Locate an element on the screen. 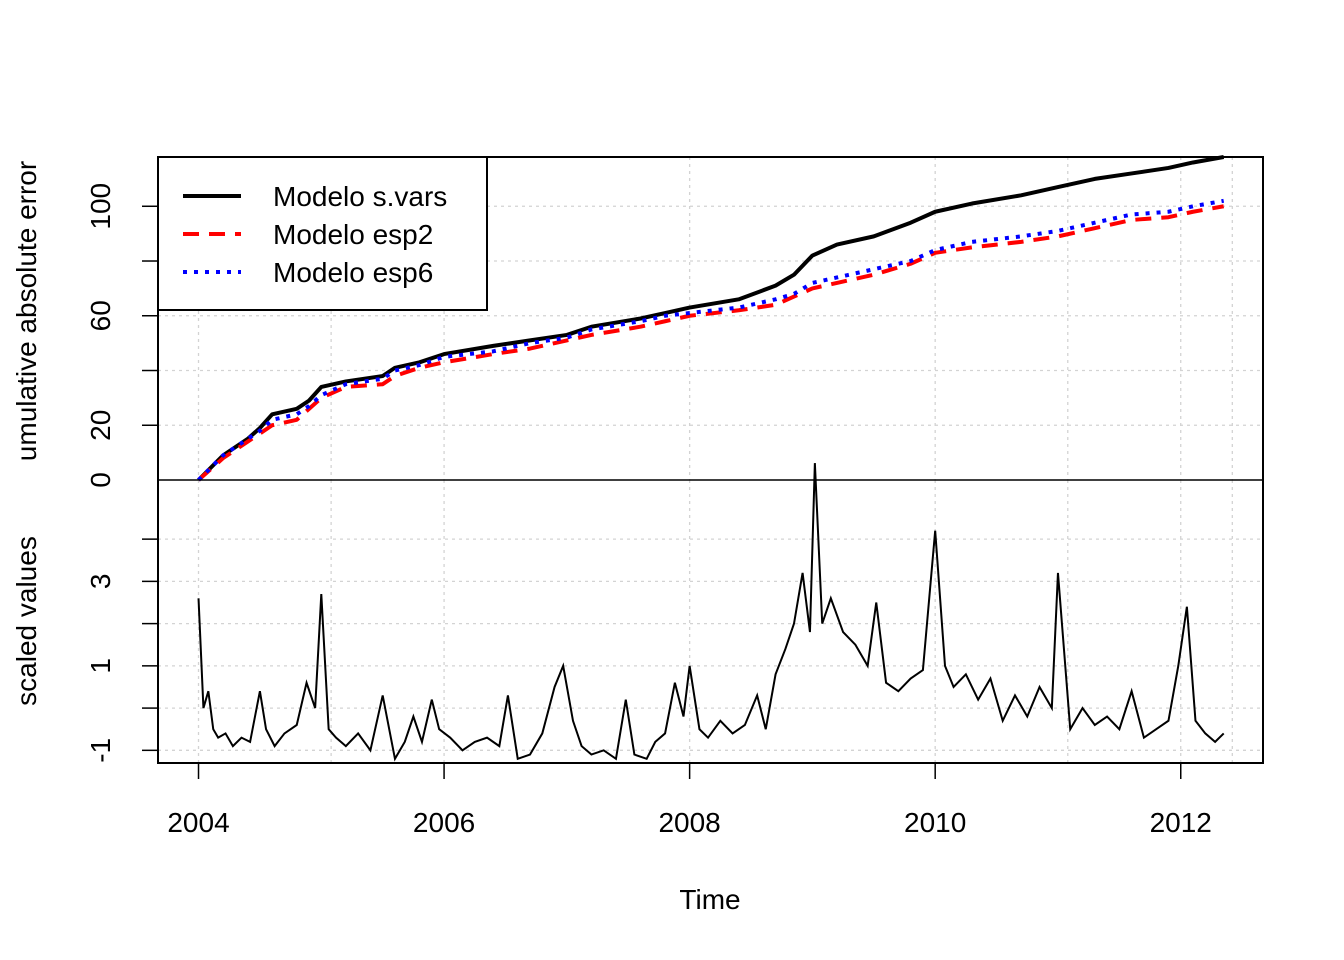 This screenshot has height=960, width=1344. y-tick-label: 60 is located at coordinates (100, 315).